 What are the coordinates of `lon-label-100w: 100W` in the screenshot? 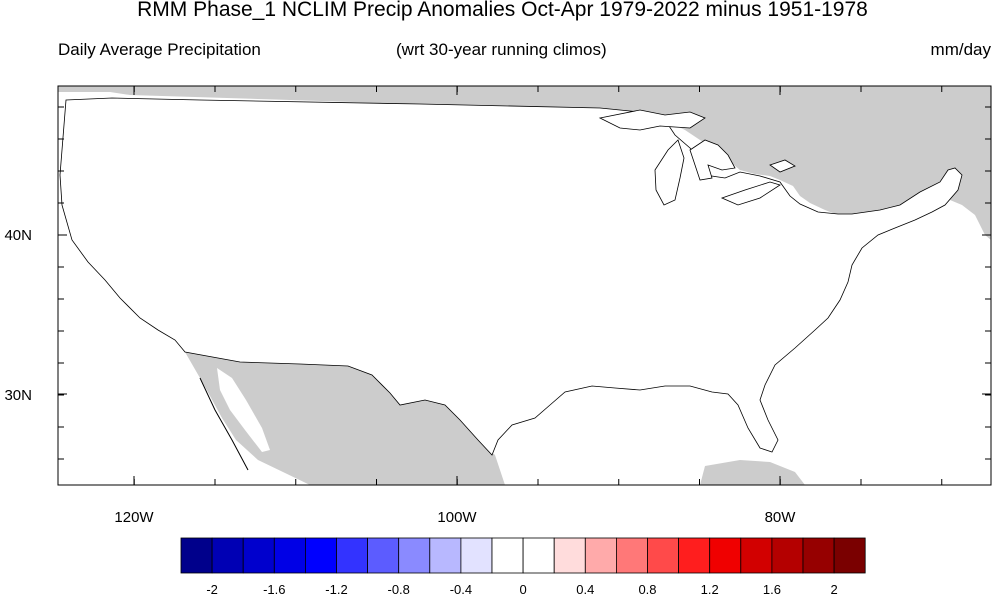 It's located at (457, 517).